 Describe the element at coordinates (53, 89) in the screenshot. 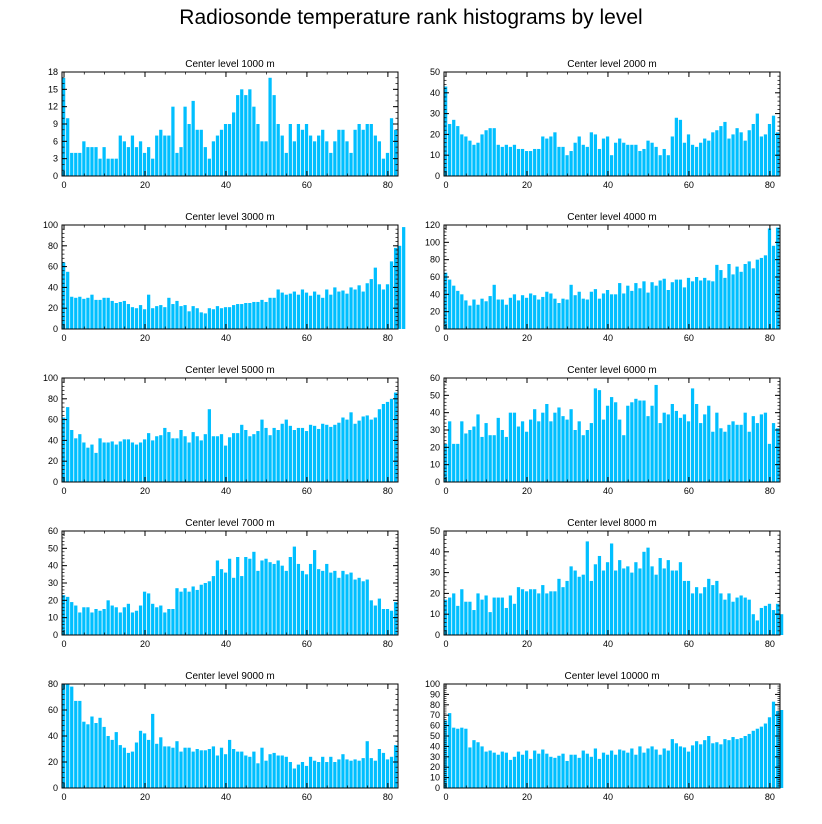

I see `y-tick-label: 15` at that location.